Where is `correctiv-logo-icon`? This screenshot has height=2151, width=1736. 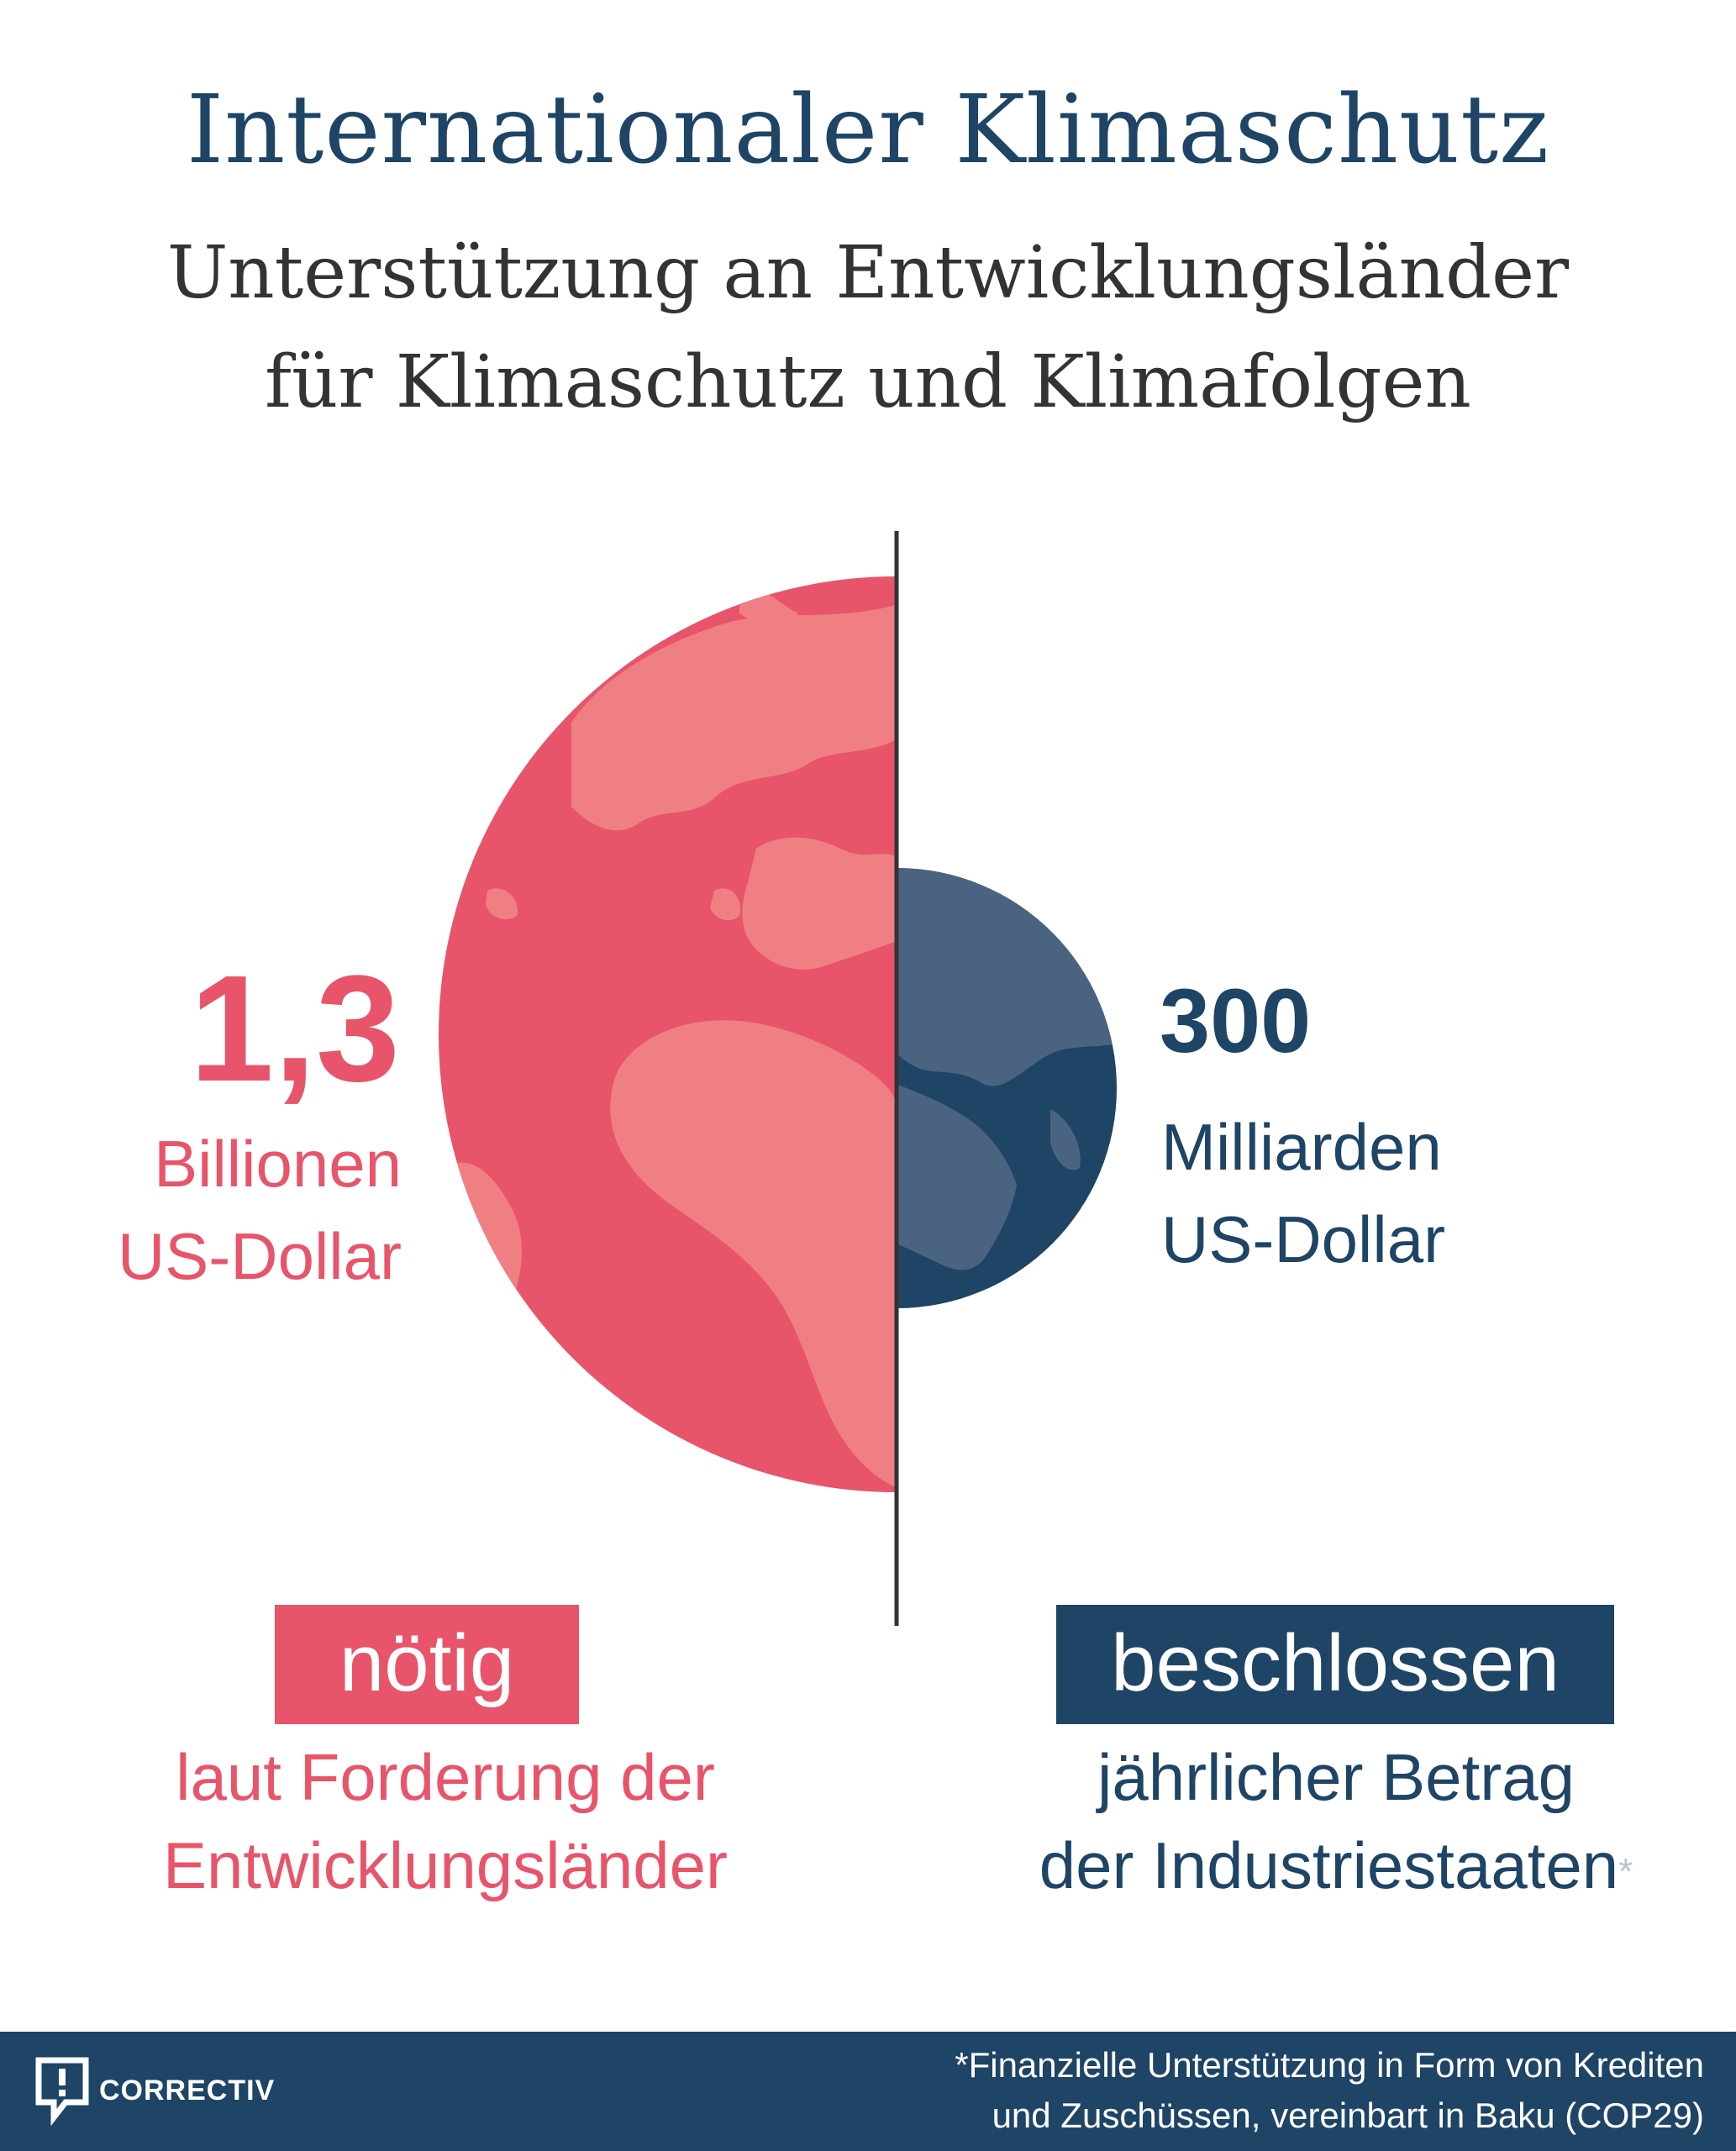
correctiv-logo-icon is located at coordinates (62, 2092).